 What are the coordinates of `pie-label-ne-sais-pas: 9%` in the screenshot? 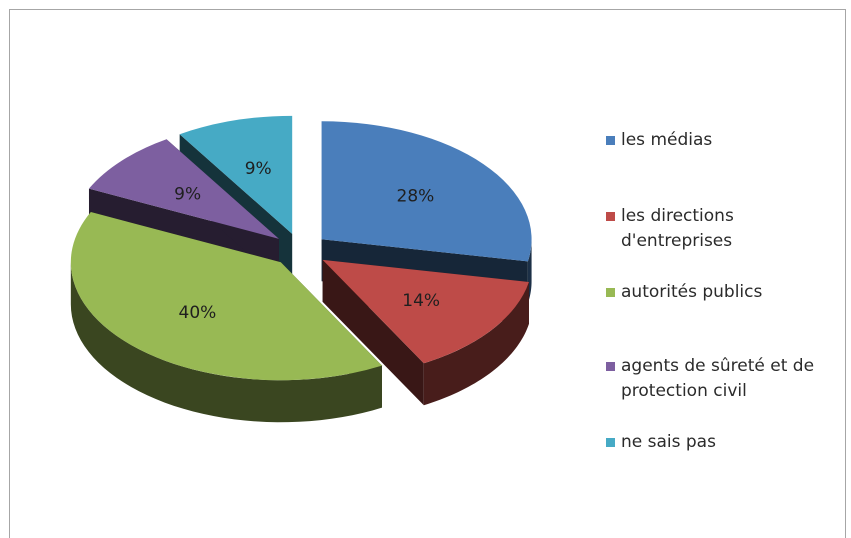 It's located at (258, 169).